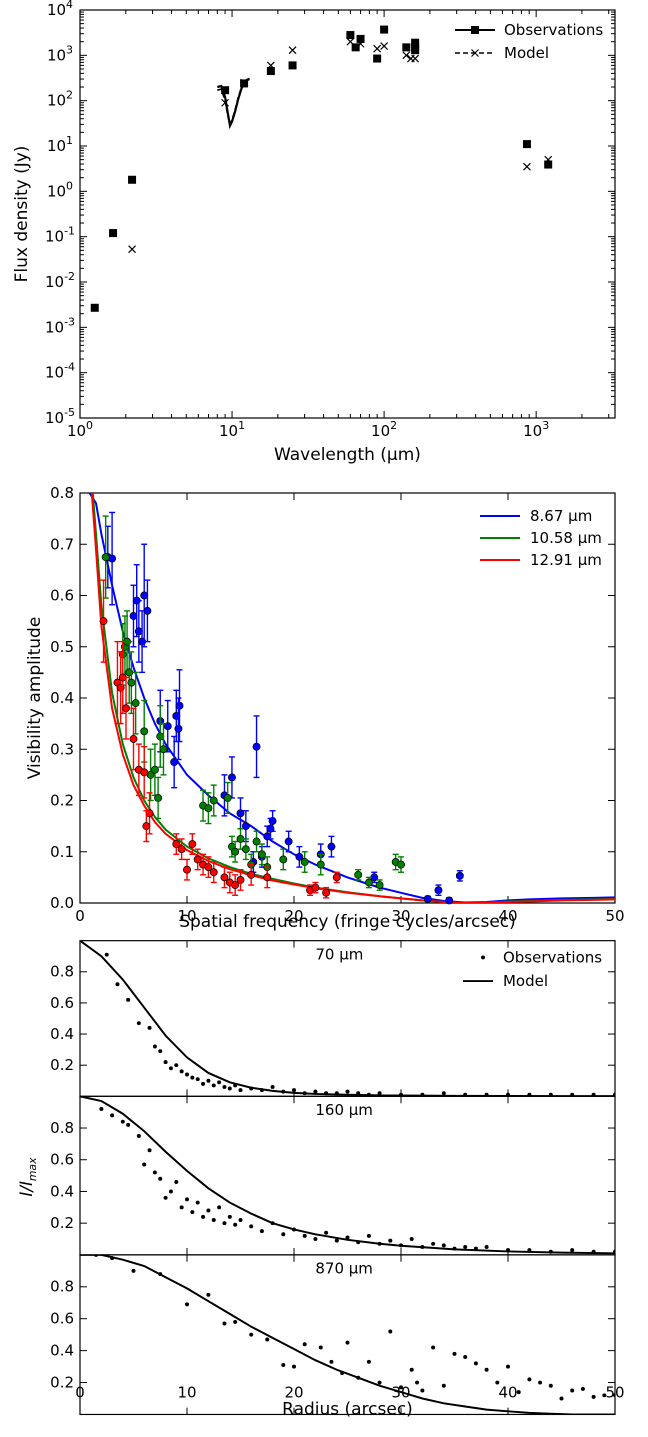  Describe the element at coordinates (536, 429) in the screenshot. I see `x-tick-label: 103` at that location.